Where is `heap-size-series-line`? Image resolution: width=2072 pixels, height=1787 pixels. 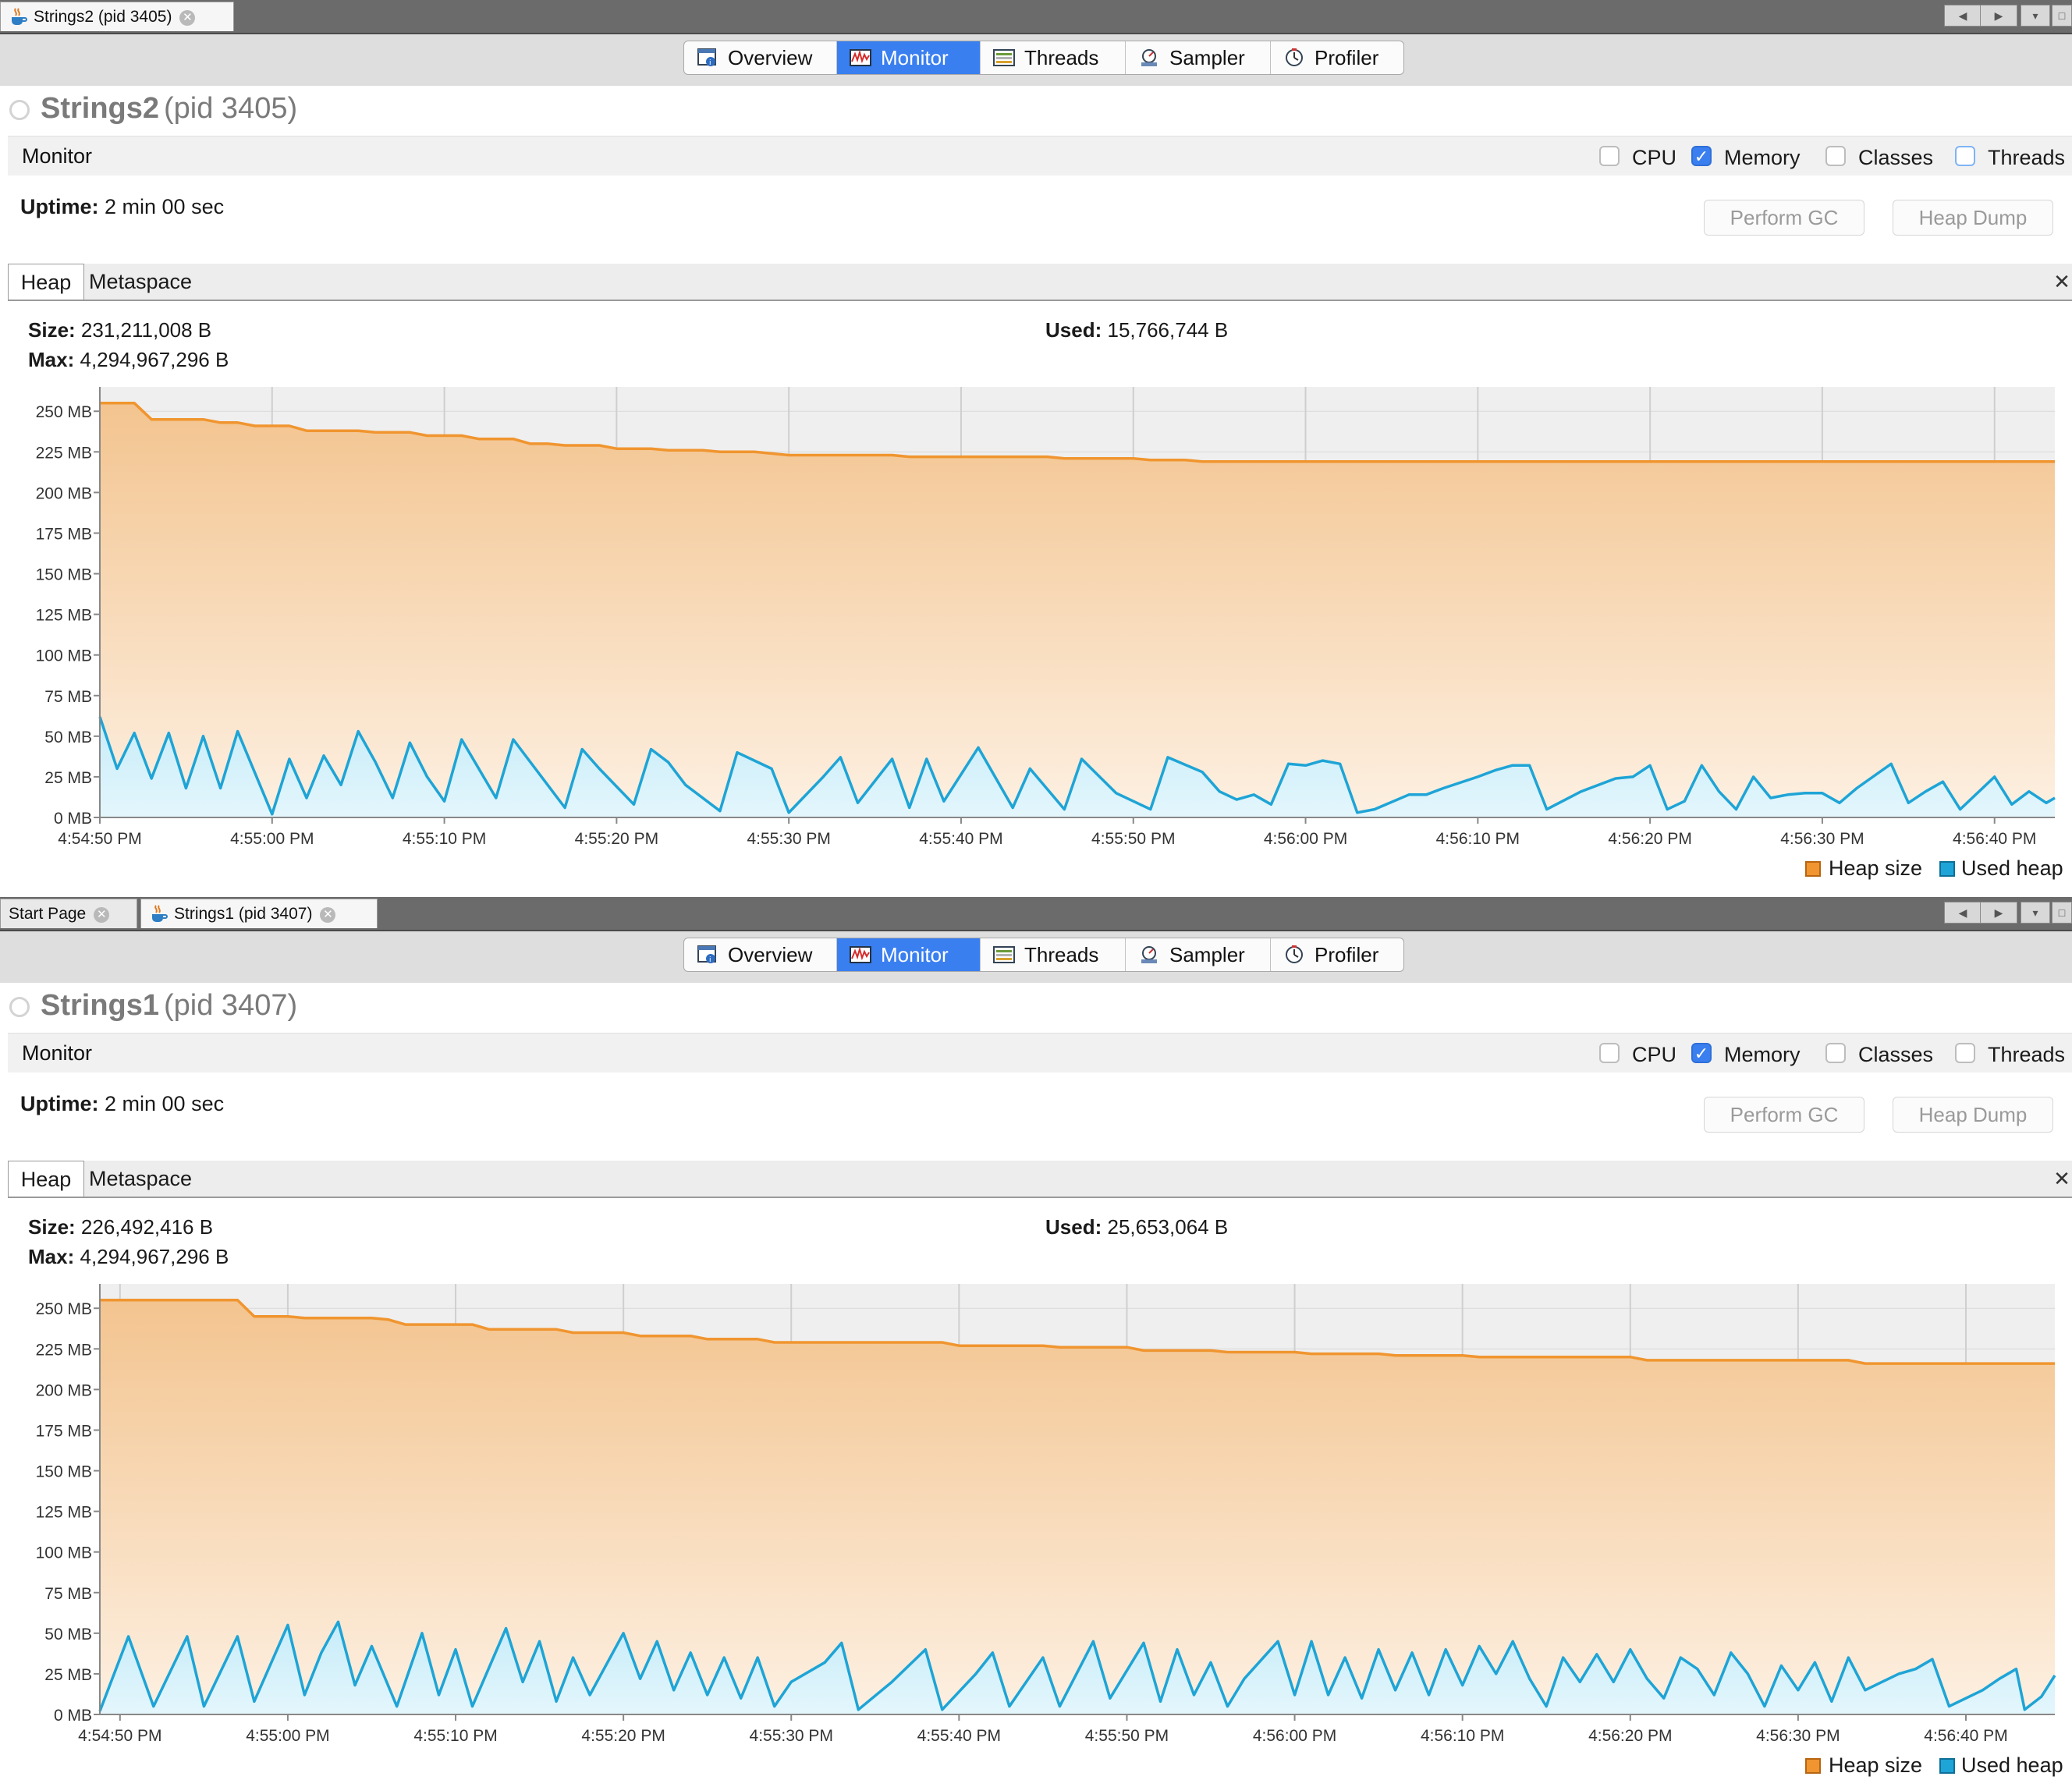
heap-size-series-line is located at coordinates (1078, 432).